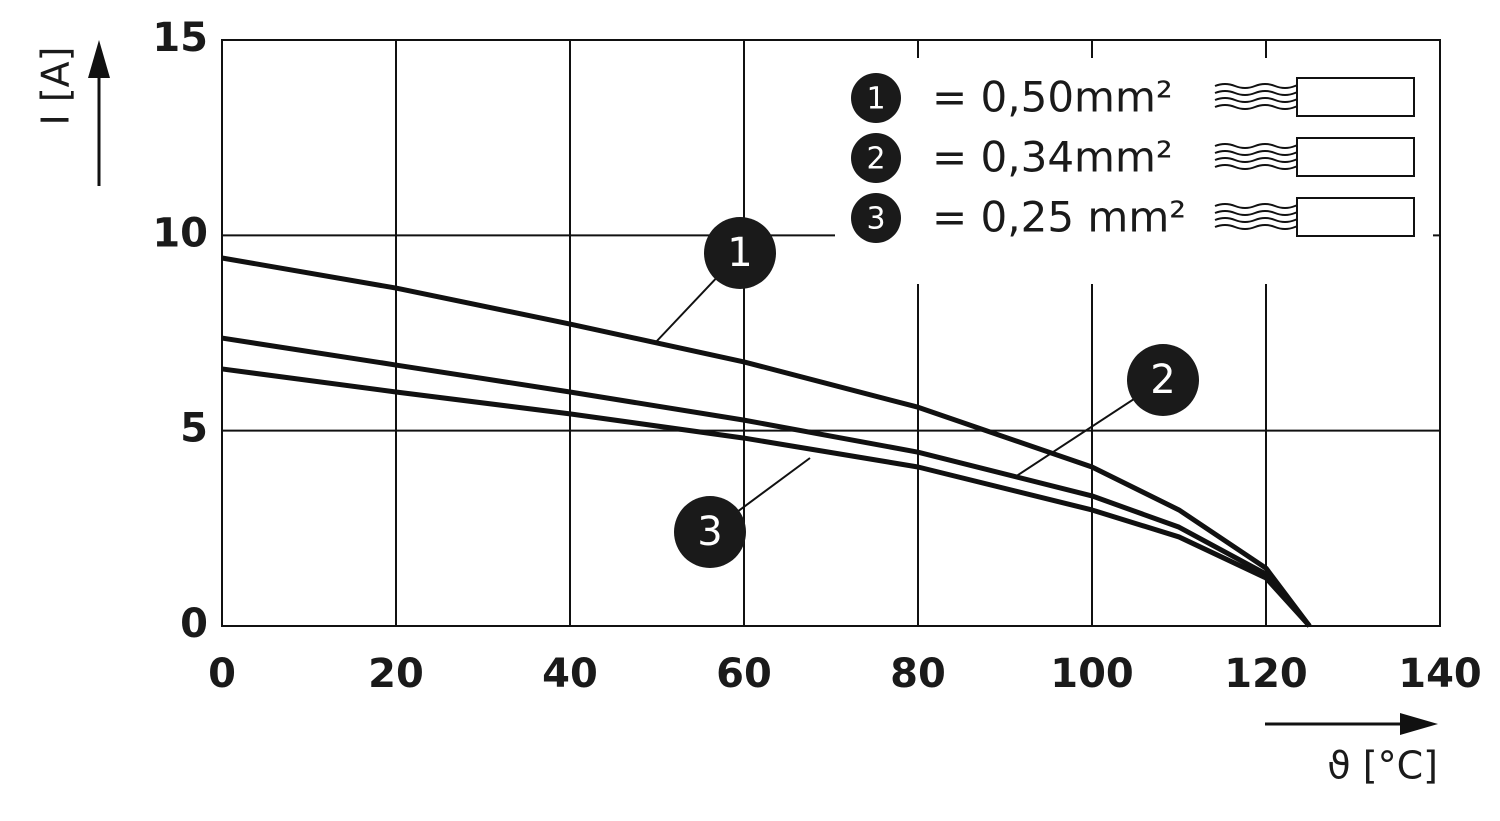 This screenshot has width=1500, height=821. I want to click on legend: 1 = 0,50mm² 2 = 0,34mm² 3 = 0,25 mm², so click(1134, 171).